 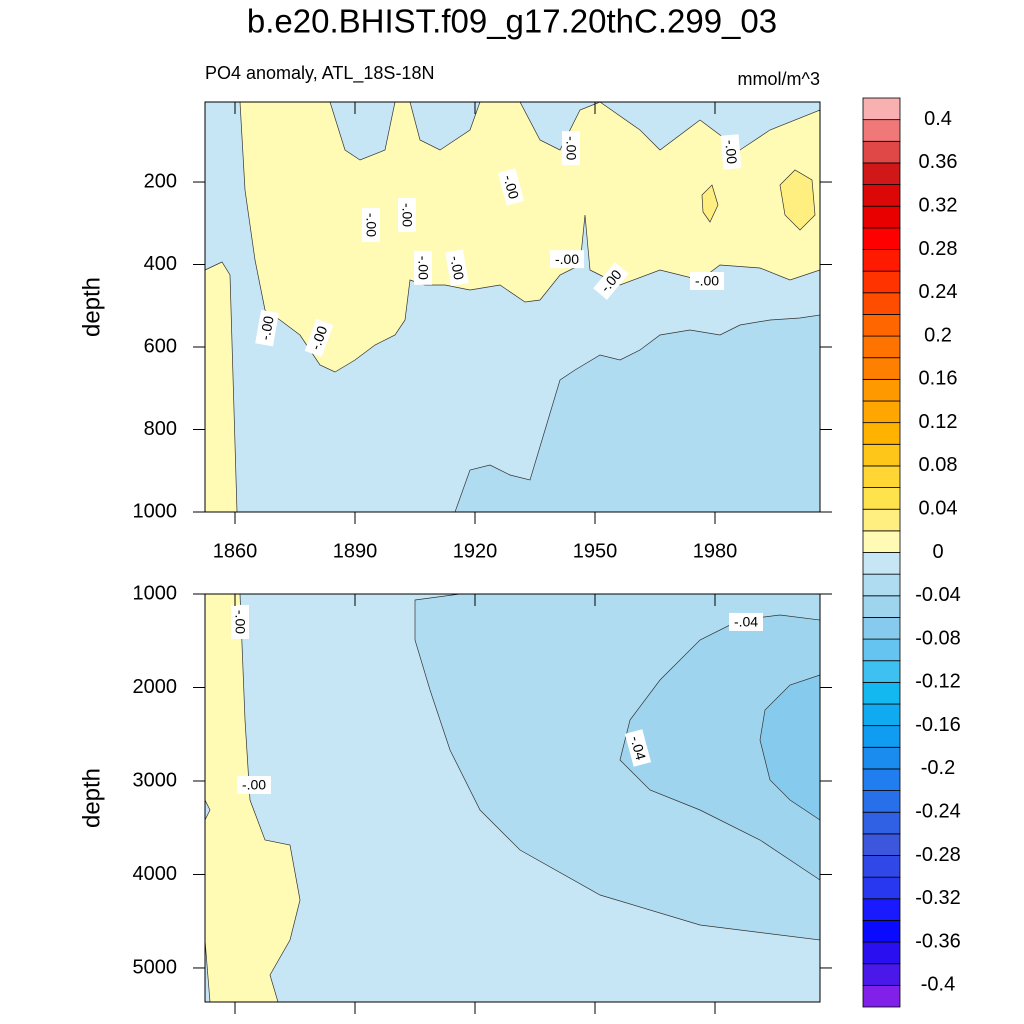 I want to click on y-tick-label: 4000, so click(x=155, y=874).